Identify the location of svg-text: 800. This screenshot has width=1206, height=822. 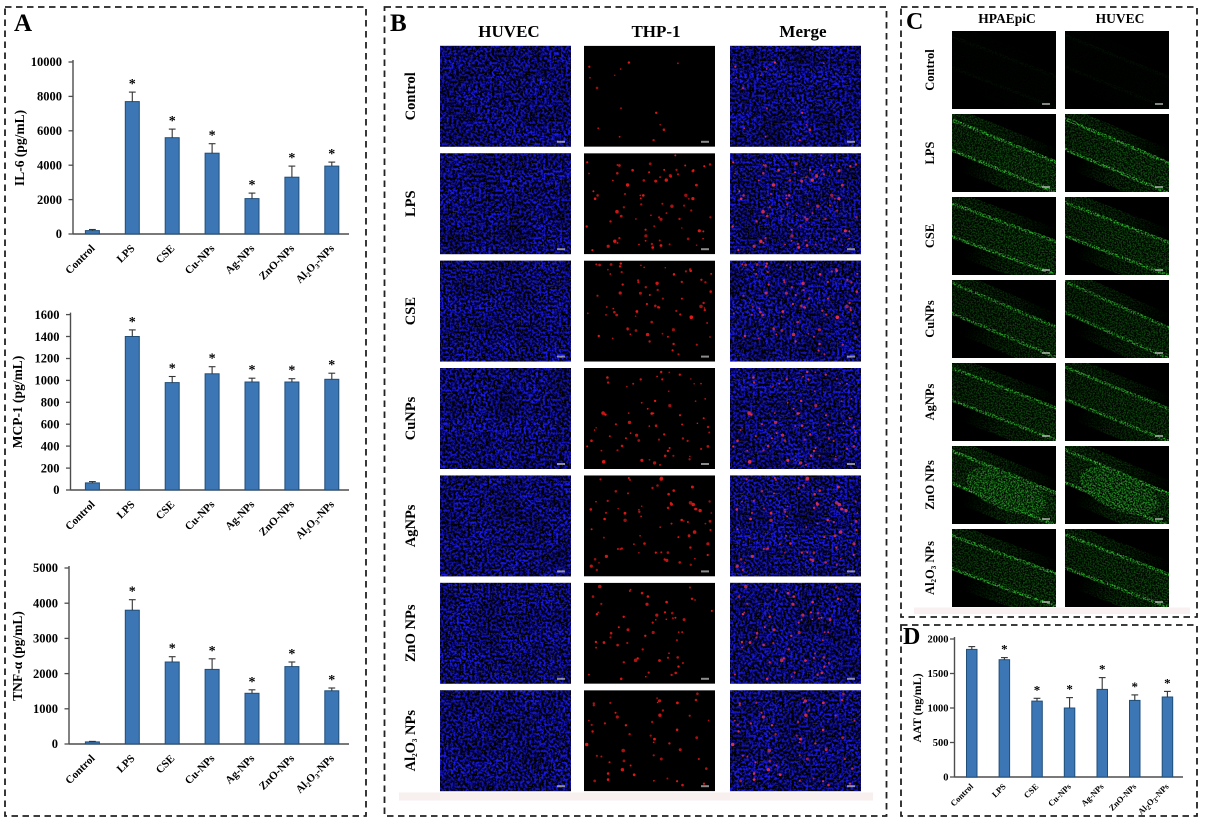
(50, 403).